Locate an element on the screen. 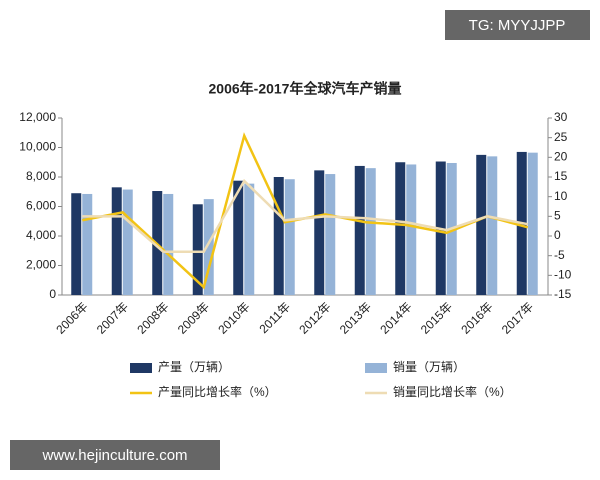  y2-tick-label: -15 is located at coordinates (563, 294).